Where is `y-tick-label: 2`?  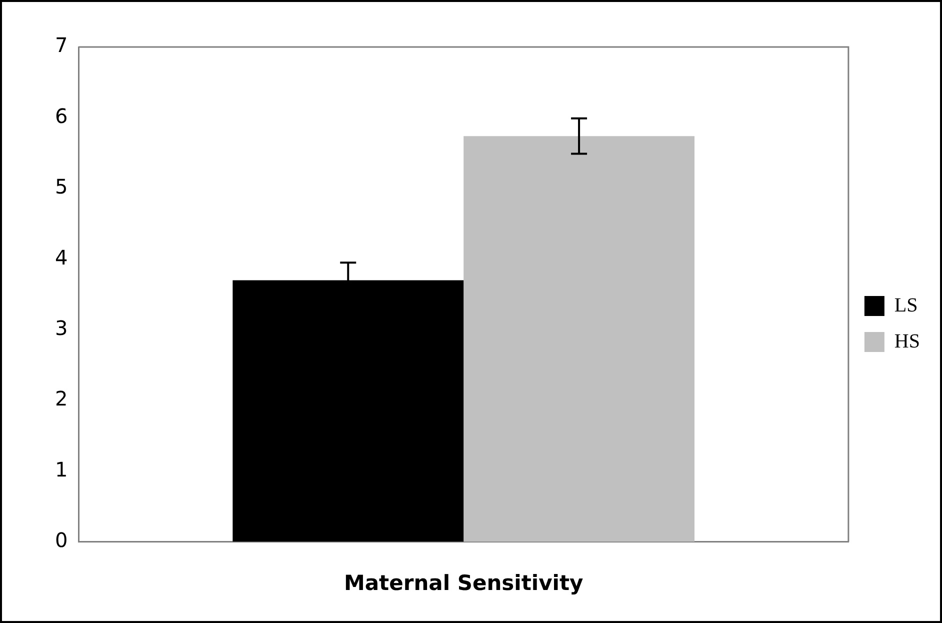
y-tick-label: 2 is located at coordinates (61, 398).